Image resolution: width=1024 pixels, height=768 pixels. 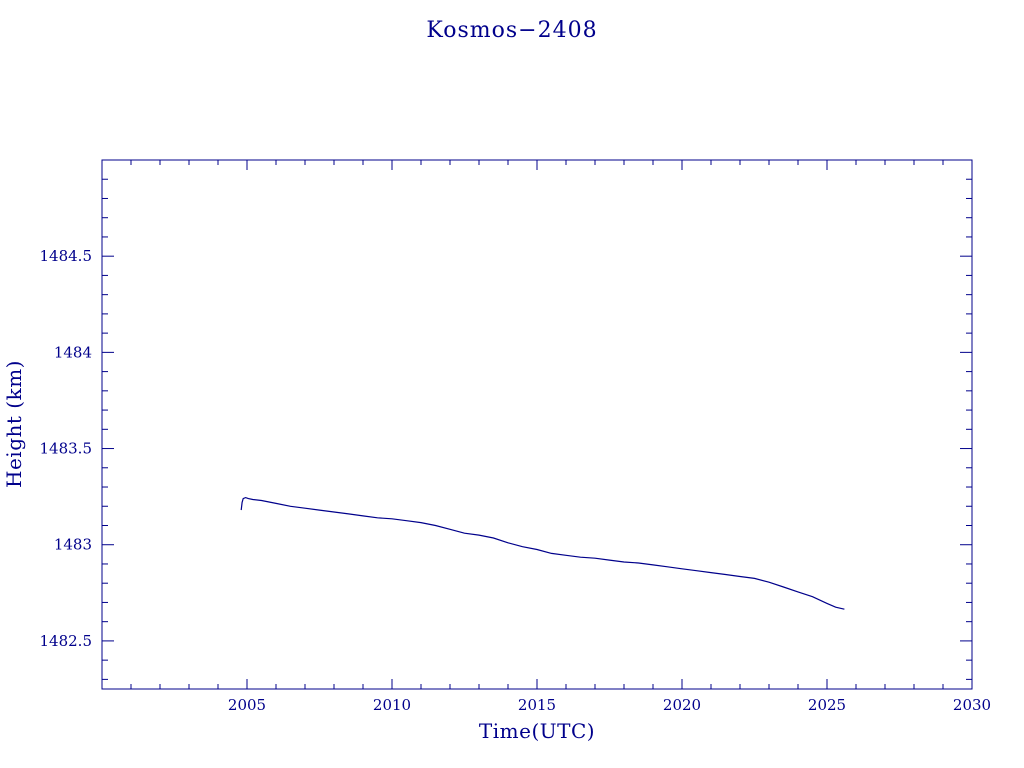 I want to click on y-tick-label: 1482.5, so click(x=66, y=641).